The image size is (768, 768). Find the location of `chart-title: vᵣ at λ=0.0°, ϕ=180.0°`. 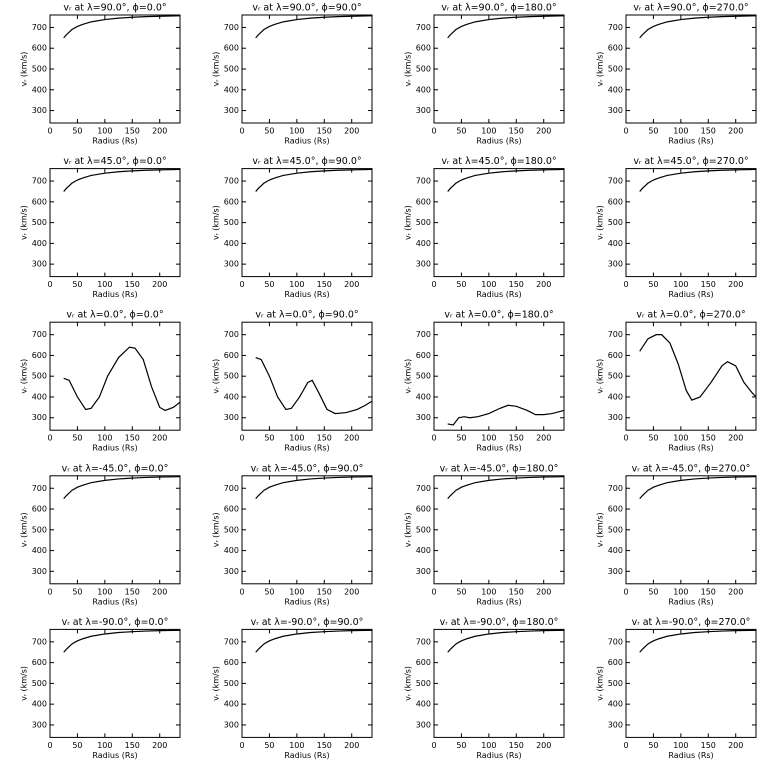

chart-title: vᵣ at λ=0.0°, ϕ=180.0° is located at coordinates (498, 315).